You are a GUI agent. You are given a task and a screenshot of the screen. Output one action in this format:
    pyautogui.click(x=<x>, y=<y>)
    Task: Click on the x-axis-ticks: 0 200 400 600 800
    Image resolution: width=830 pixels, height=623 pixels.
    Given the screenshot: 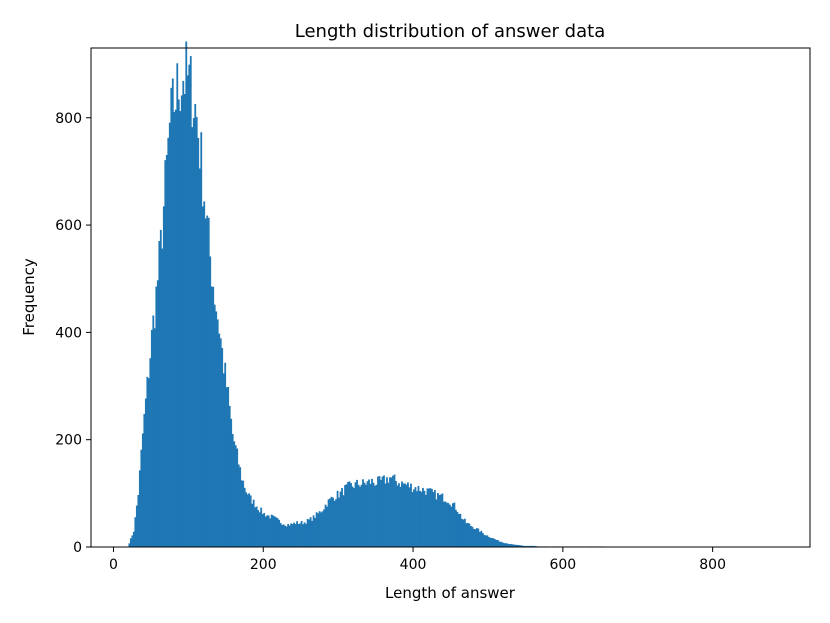 What is the action you would take?
    pyautogui.click(x=417, y=560)
    